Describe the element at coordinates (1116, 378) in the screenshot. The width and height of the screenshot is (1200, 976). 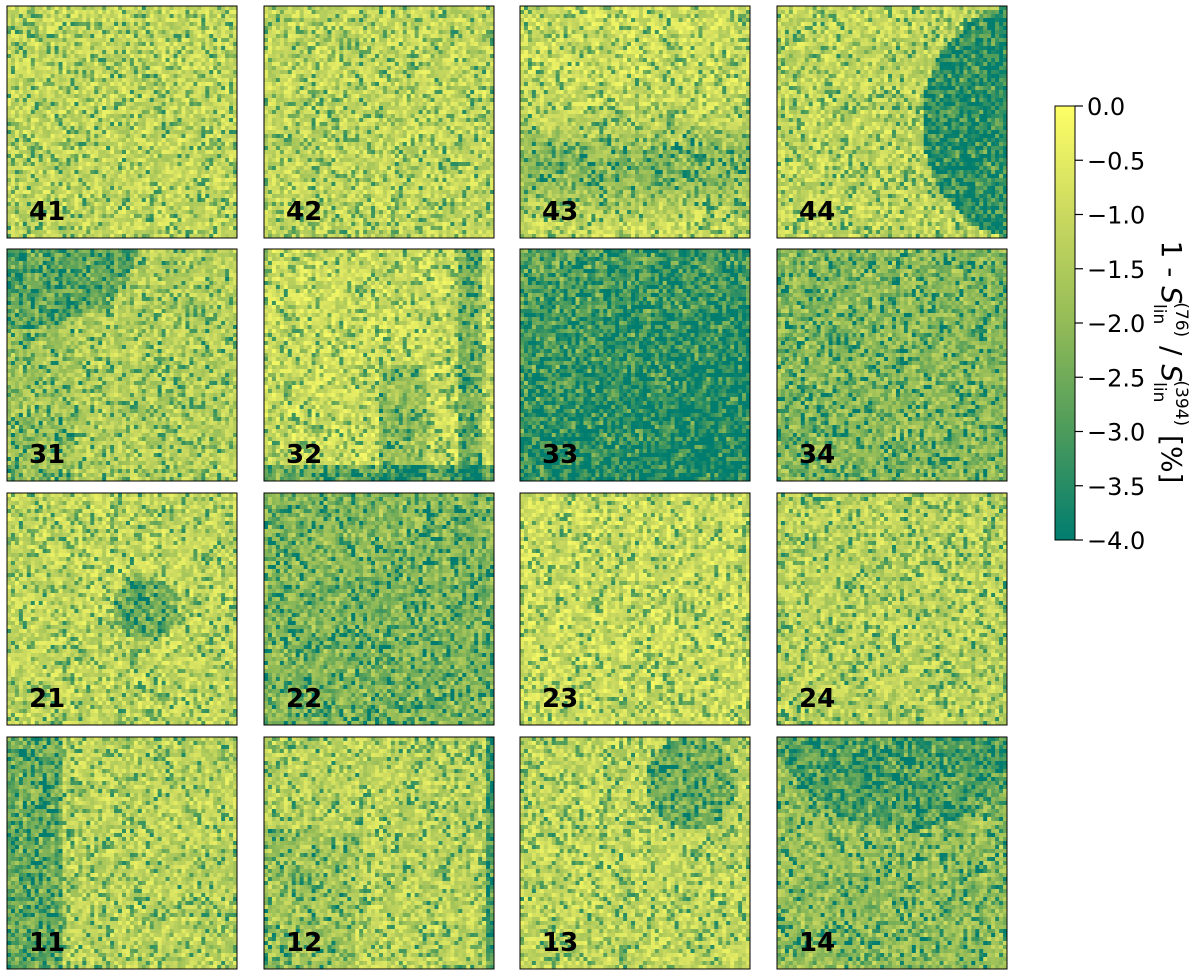
I see `colorbar-tick-label: −2.5` at that location.